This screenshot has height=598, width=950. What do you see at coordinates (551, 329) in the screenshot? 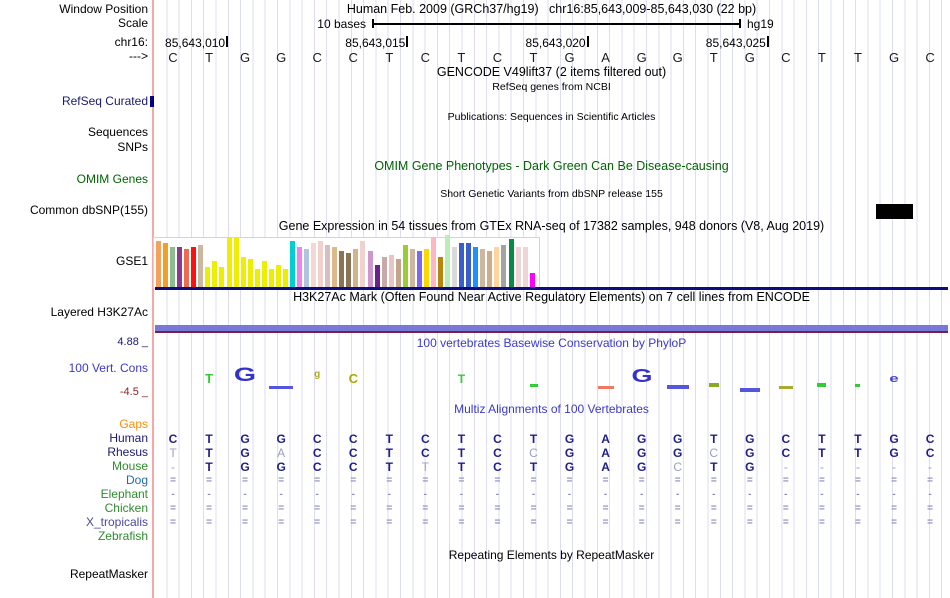
I see `h3k27ac-signal-bar` at bounding box center [551, 329].